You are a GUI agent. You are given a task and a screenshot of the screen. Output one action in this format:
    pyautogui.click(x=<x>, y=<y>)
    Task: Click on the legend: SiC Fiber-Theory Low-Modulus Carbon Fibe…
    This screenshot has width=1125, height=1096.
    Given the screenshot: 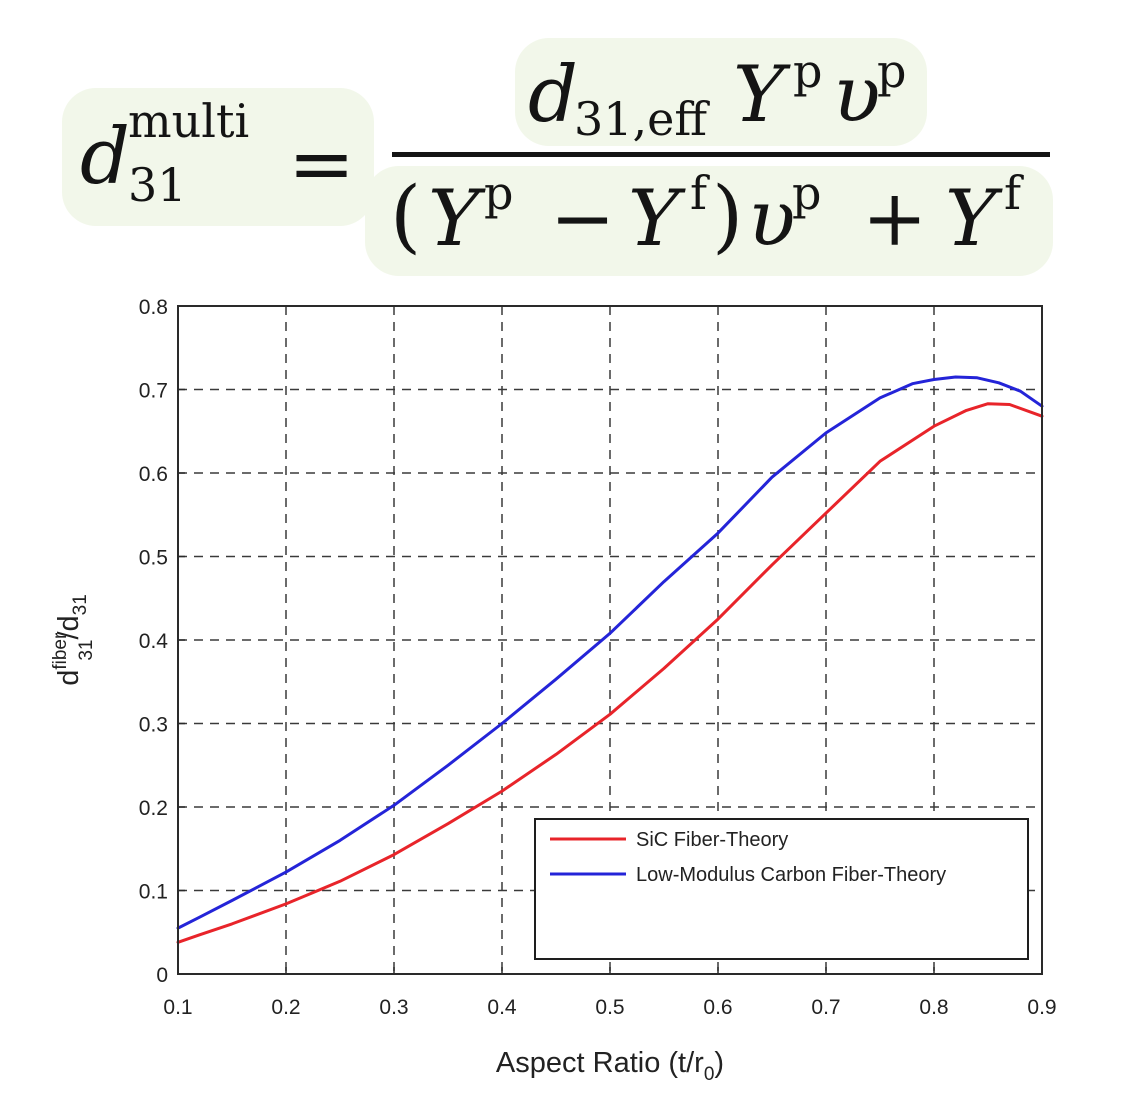 What is the action you would take?
    pyautogui.click(x=781, y=889)
    